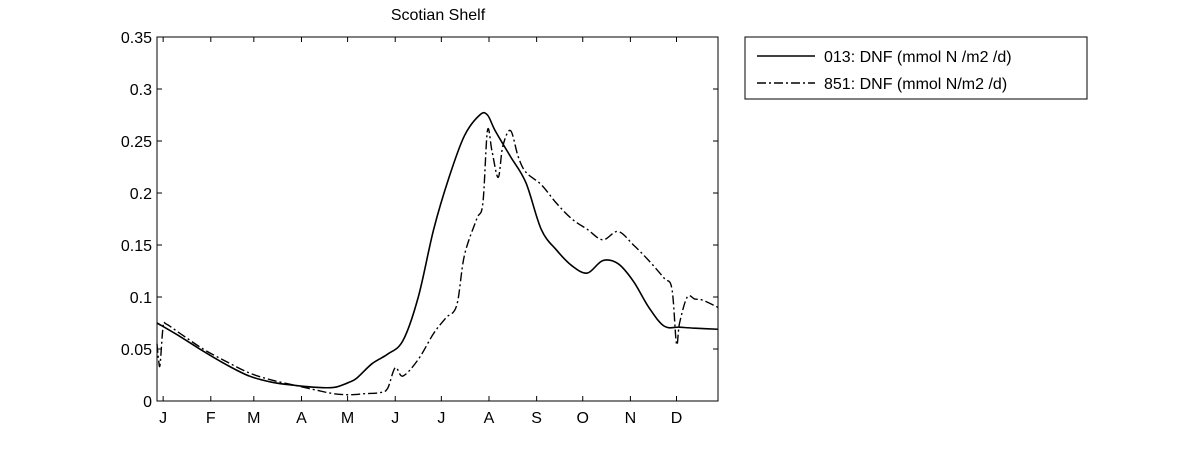 The image size is (1200, 450). I want to click on y-tick-label: 0.1, so click(141, 298).